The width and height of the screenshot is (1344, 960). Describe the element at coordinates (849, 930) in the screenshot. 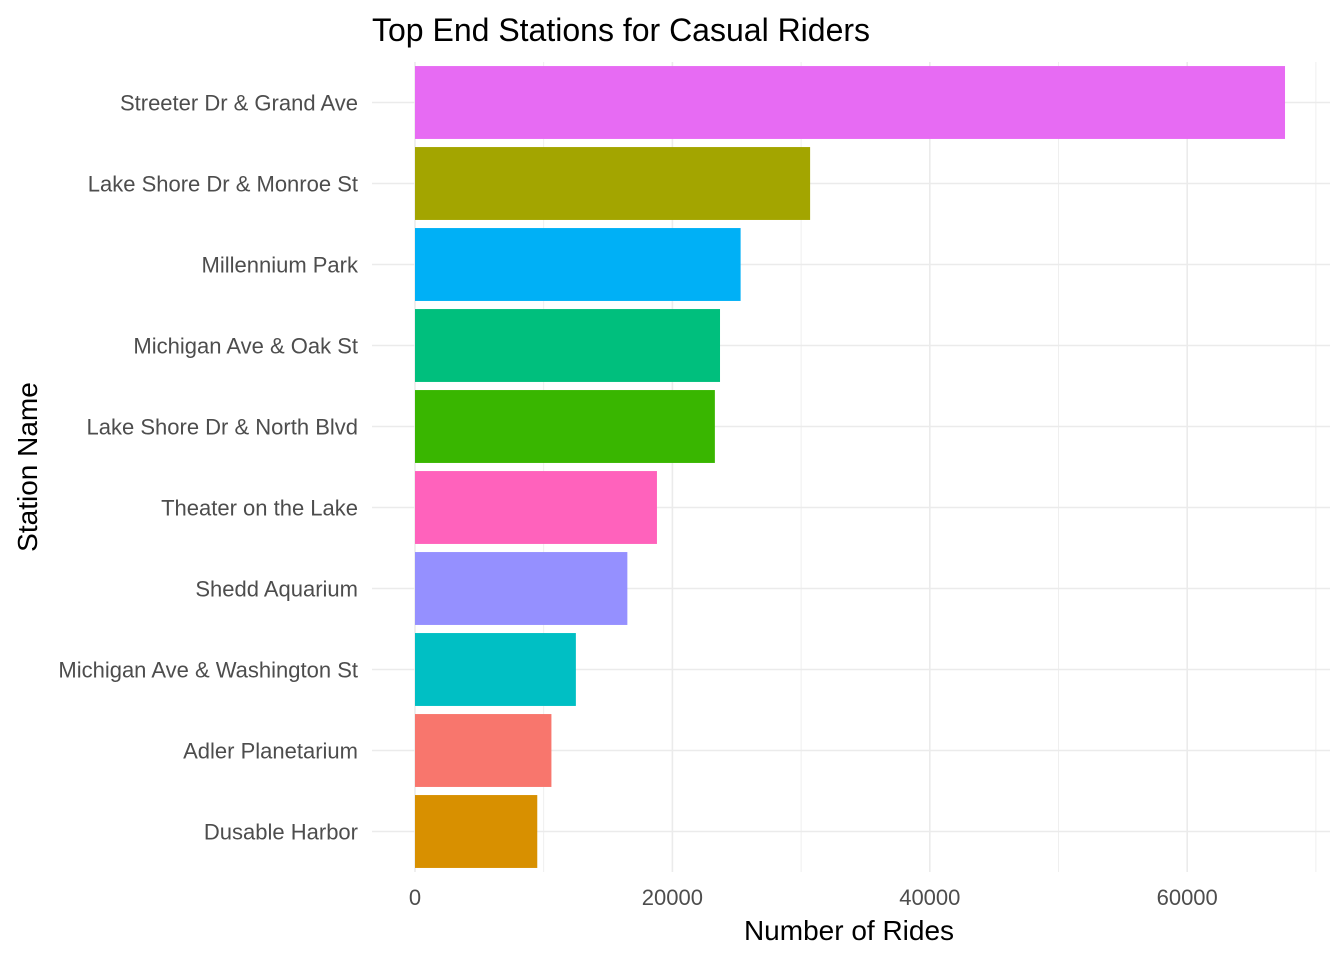

I see `x-axis-title: Number of Rides` at that location.